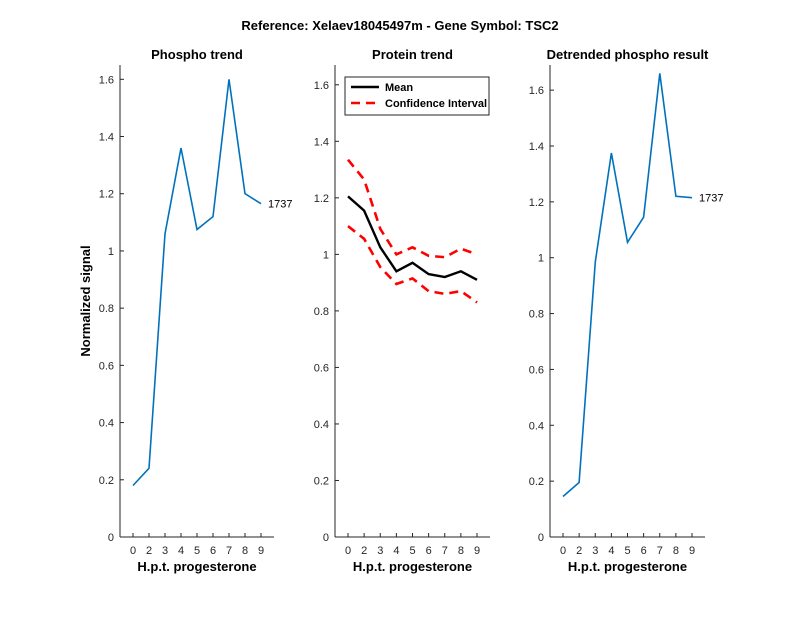 The width and height of the screenshot is (800, 618). Describe the element at coordinates (412, 54) in the screenshot. I see `chart-title: Protein trend` at that location.